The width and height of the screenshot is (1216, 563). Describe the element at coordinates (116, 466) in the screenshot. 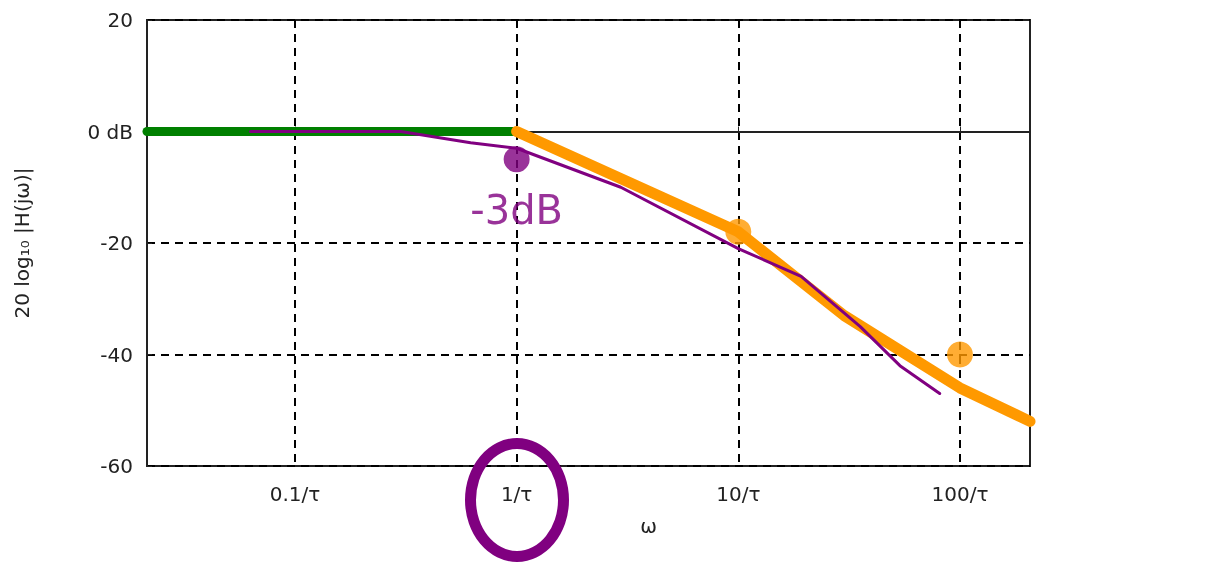

I see `y-tick-label: -60` at that location.